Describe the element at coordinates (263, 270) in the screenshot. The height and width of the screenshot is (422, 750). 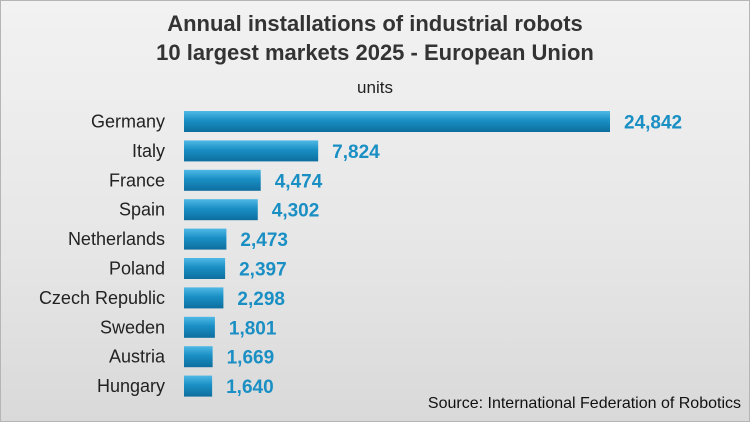
I see `value-label: 2,397` at that location.